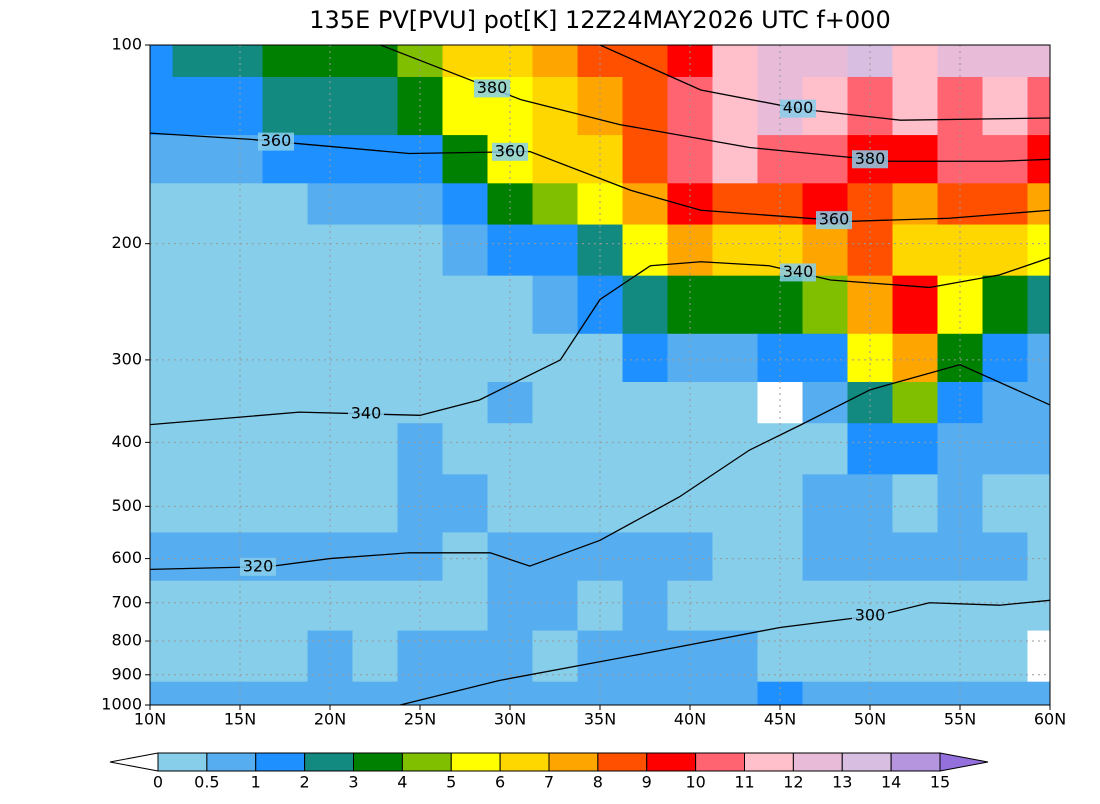  I want to click on colorbar-label: 14, so click(891, 782).